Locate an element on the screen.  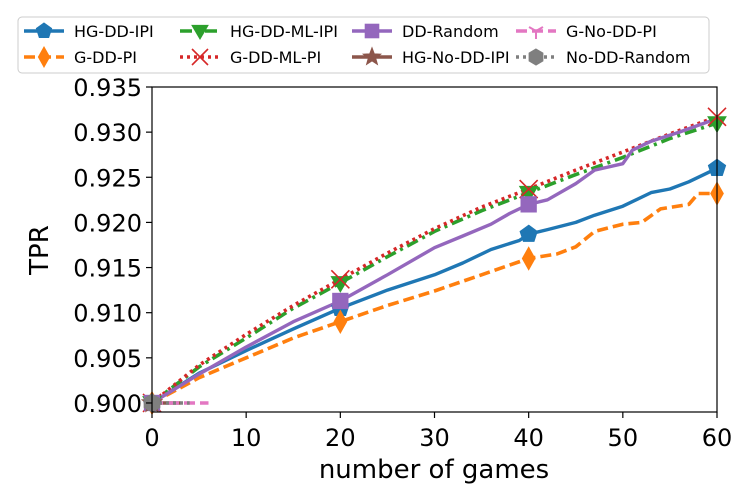
legend-item-hg-no-dd-ipi: HG-No-DD-IPI is located at coordinates (431, 56).